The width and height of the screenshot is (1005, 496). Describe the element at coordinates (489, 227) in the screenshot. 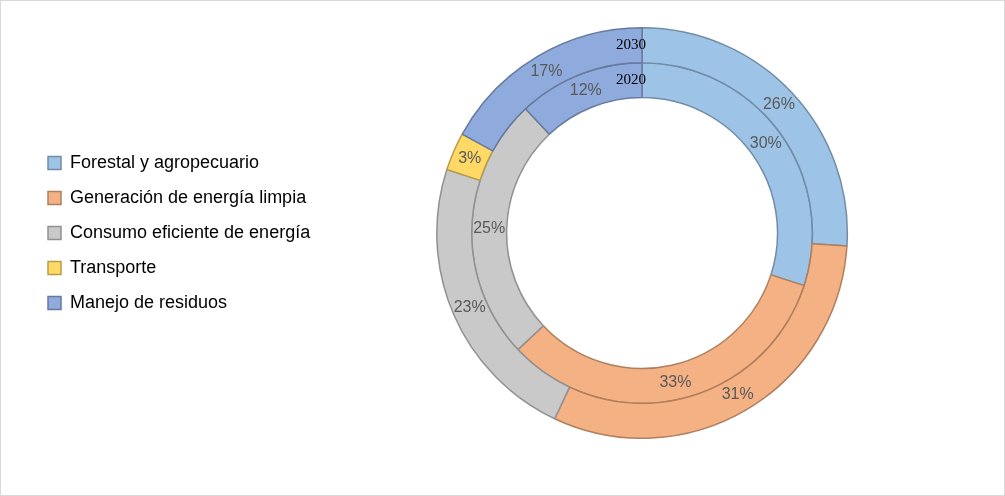

I see `data-label: 25%` at that location.